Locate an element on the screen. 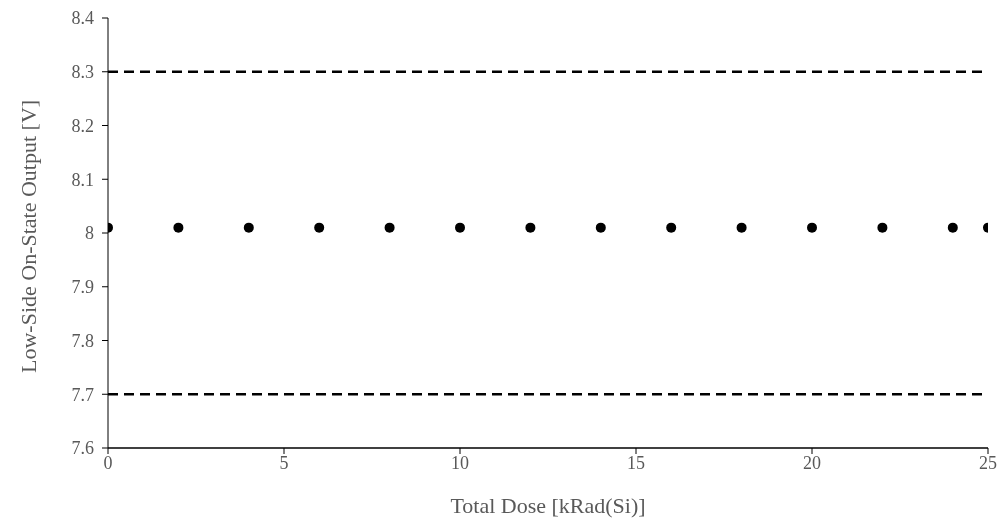  y-tick-label: 7.7 is located at coordinates (82, 394).